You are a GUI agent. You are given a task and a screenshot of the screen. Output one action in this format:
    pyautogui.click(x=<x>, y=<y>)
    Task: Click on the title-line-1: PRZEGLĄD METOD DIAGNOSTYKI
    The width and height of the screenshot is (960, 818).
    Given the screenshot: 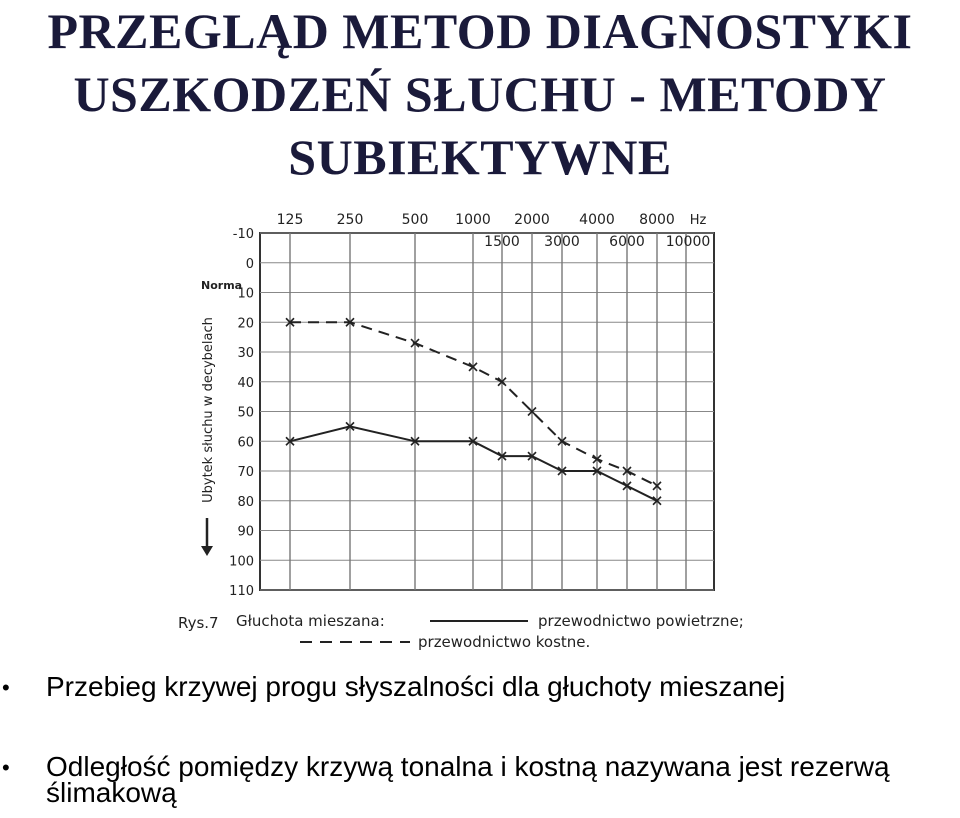 What is the action you would take?
    pyautogui.click(x=480, y=31)
    